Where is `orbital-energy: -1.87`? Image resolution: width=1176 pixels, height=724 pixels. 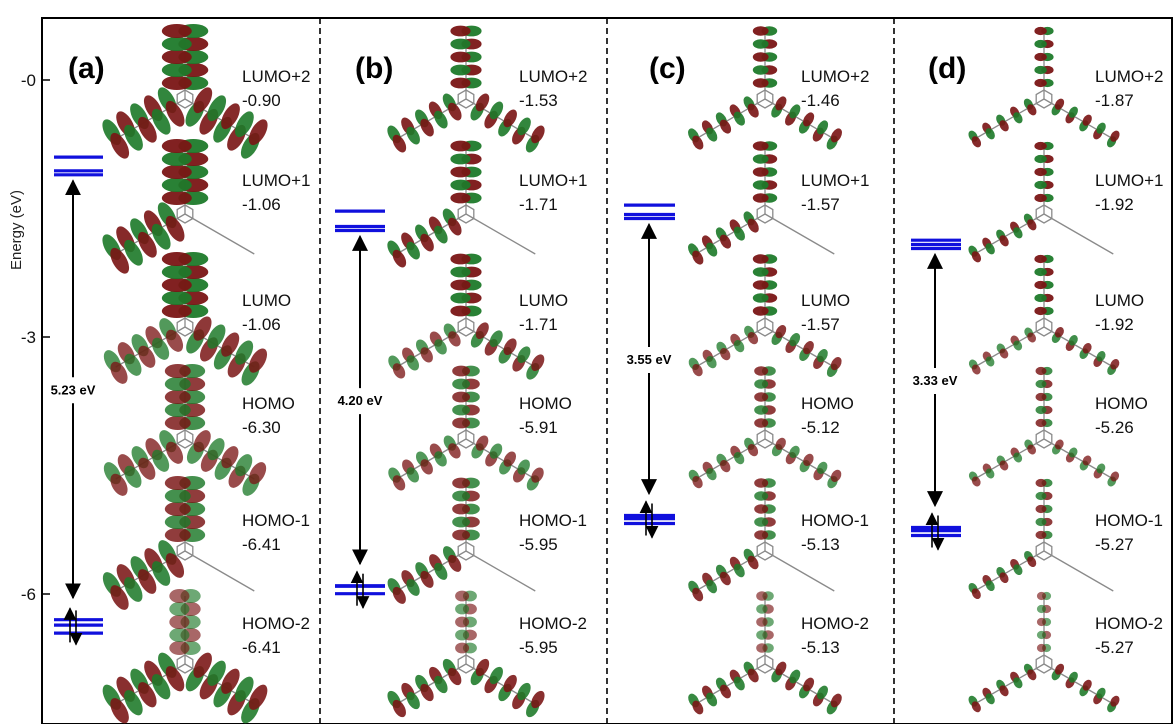 orbital-energy: -1.87 is located at coordinates (1114, 100).